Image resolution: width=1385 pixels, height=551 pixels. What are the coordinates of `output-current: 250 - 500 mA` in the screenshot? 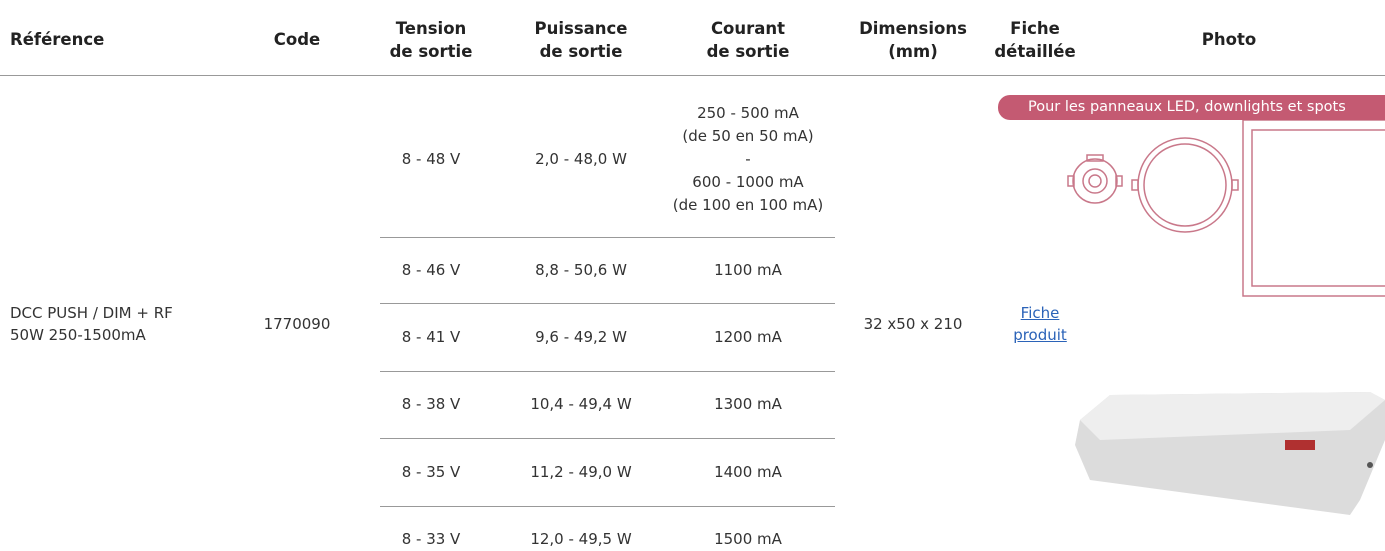 It's located at (748, 113).